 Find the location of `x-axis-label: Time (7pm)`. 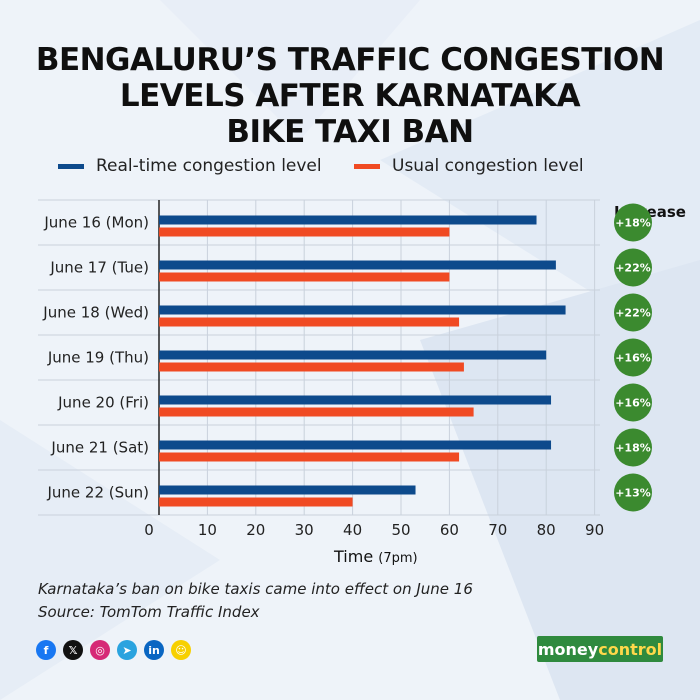

x-axis-label: Time (7pm) is located at coordinates (375, 556).